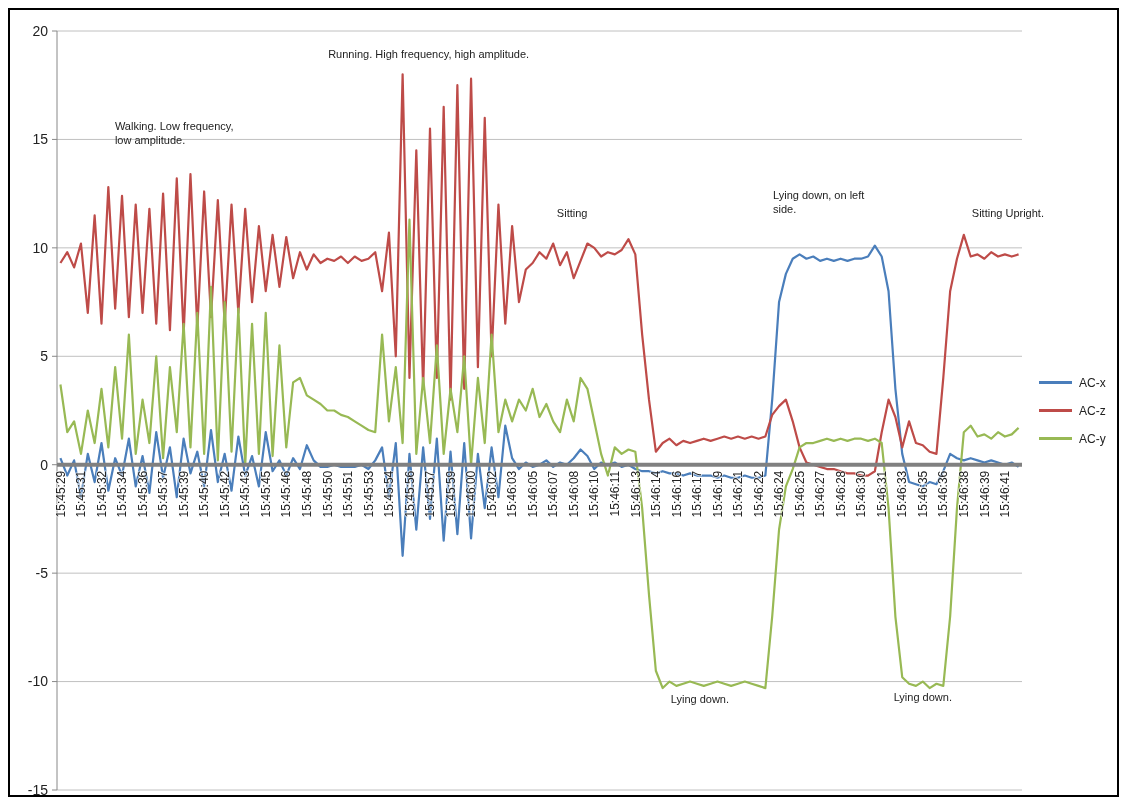 This screenshot has width=1127, height=805. What do you see at coordinates (60, 494) in the screenshot?
I see `x-tick-label: 15:45:29` at bounding box center [60, 494].